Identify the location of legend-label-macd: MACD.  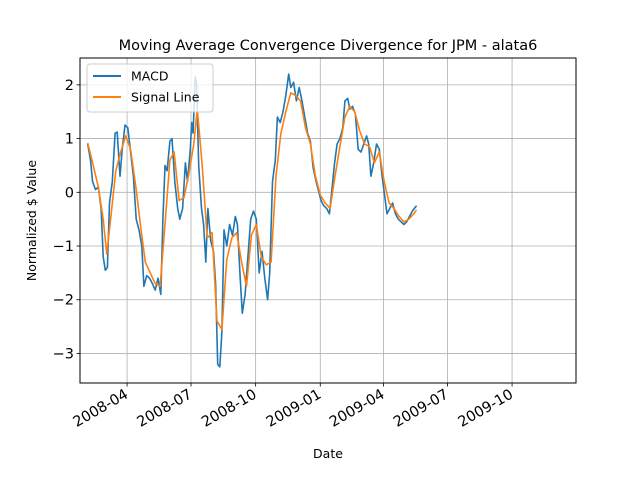
(149, 76).